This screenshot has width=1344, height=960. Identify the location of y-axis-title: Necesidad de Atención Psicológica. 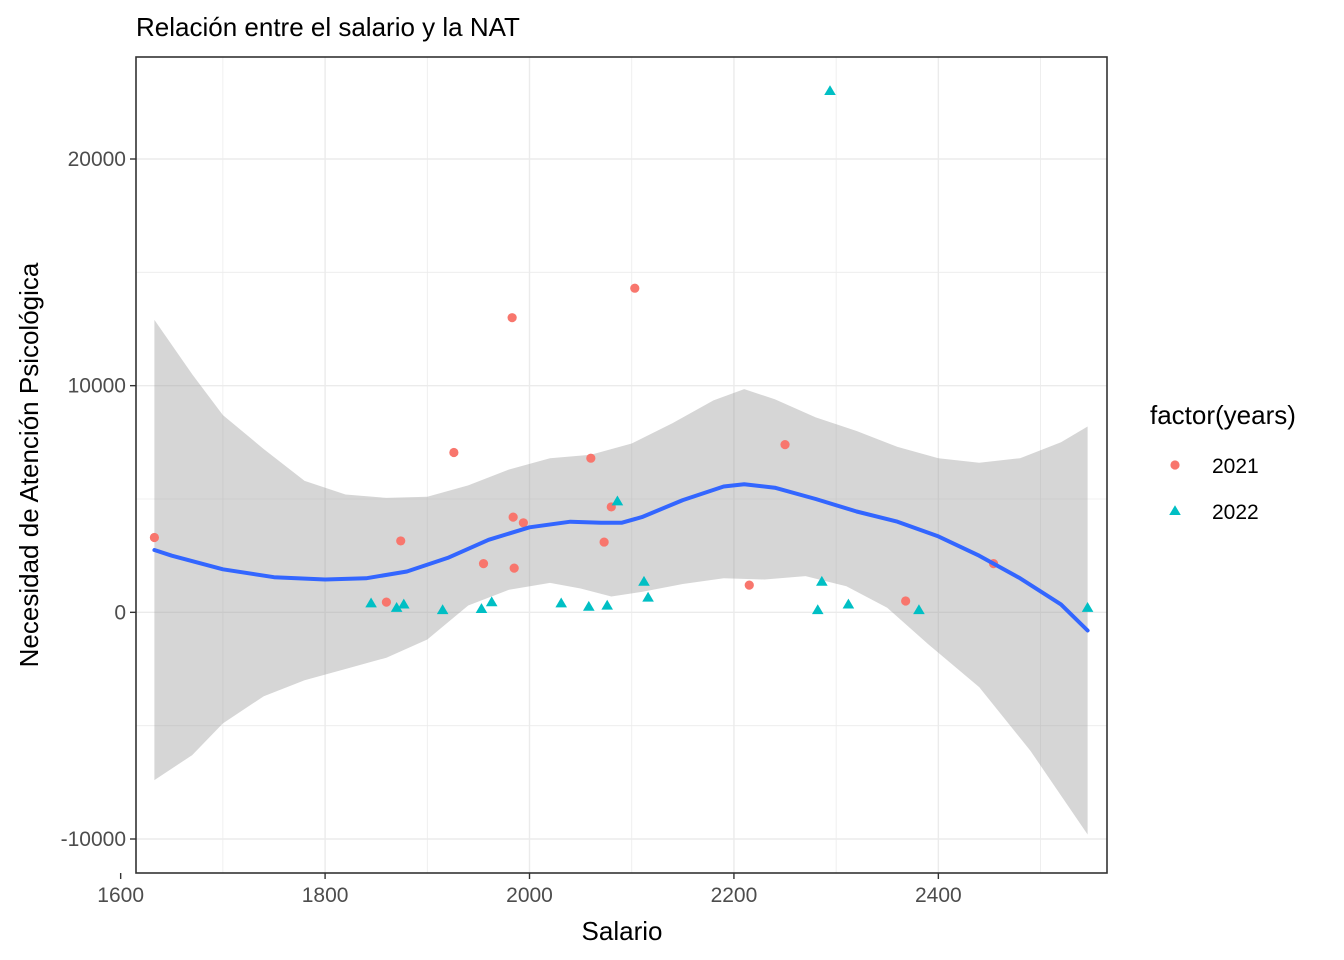
(29, 464).